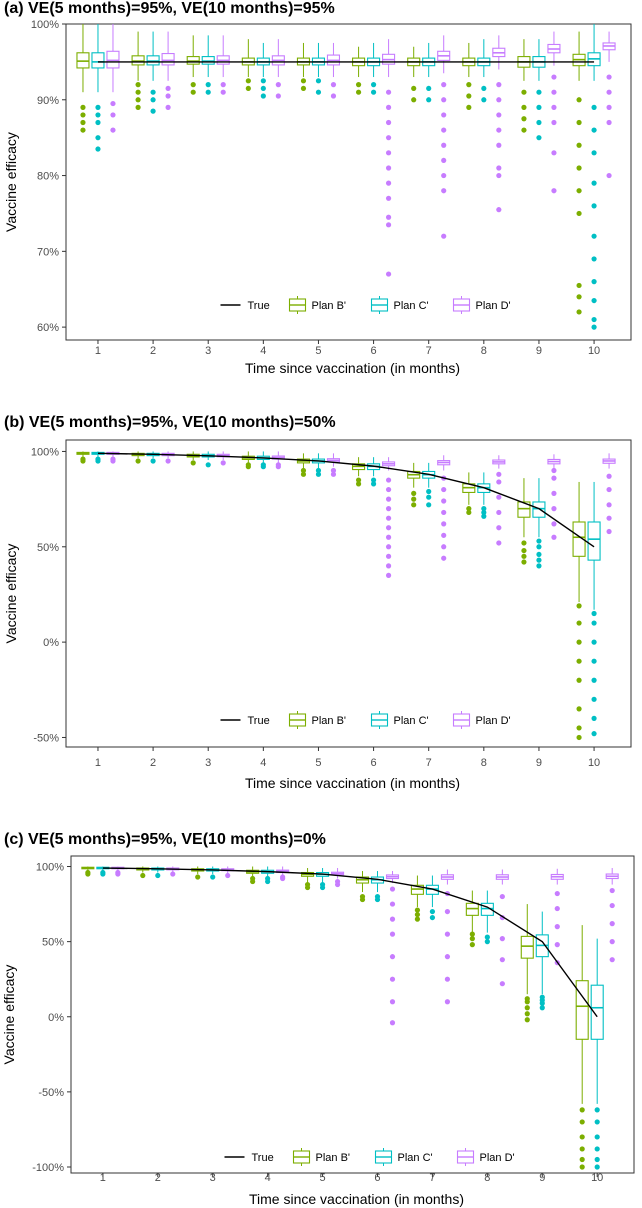 Image resolution: width=642 pixels, height=1208 pixels. Describe the element at coordinates (48, 548) in the screenshot. I see `y-tick-label: 50%` at that location.